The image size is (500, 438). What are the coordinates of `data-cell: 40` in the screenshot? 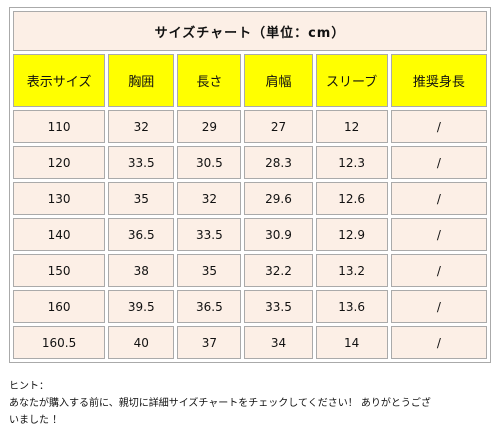 It's located at (141, 342).